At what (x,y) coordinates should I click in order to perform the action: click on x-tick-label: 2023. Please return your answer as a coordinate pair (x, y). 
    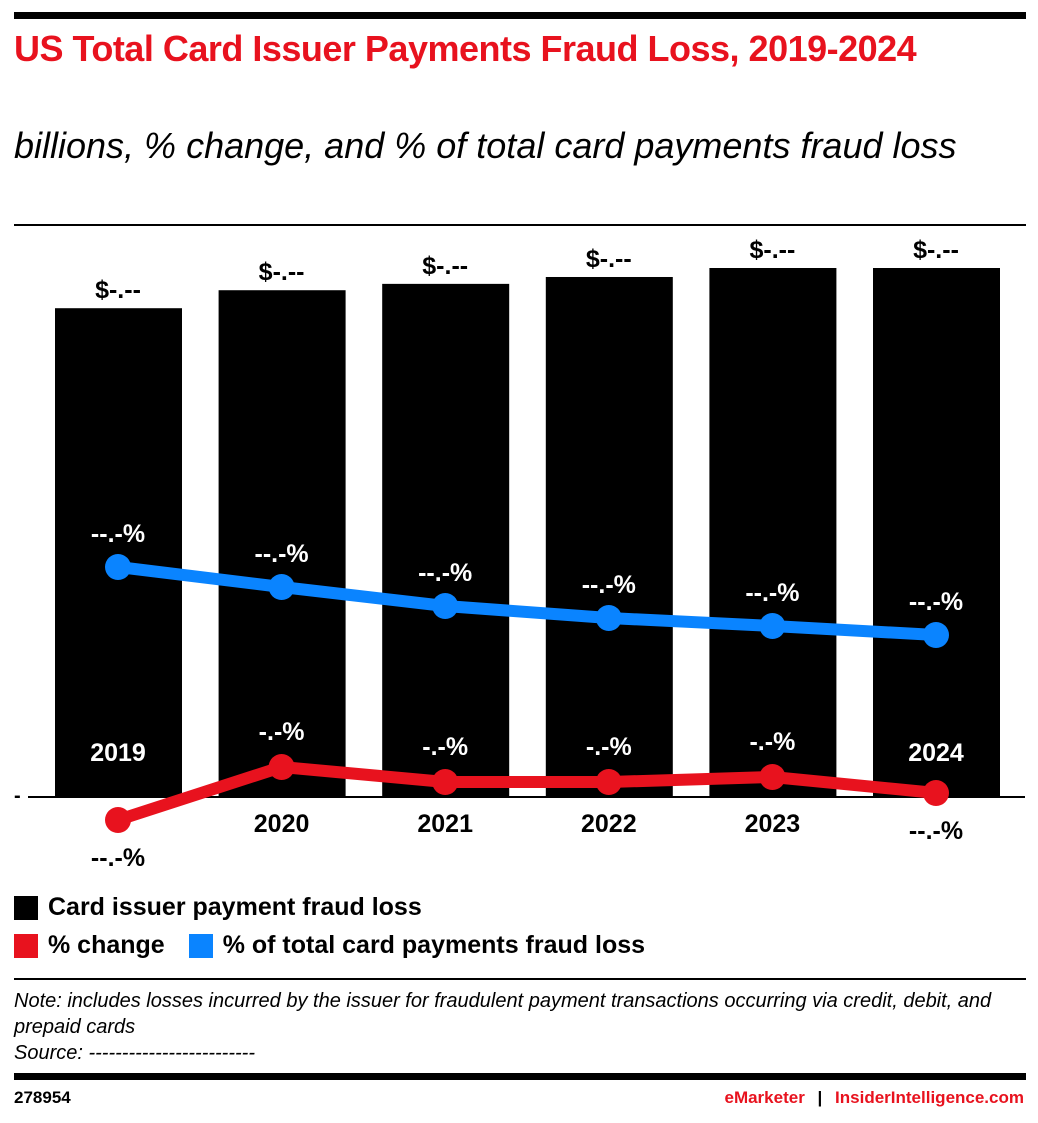
    Looking at the image, I should click on (773, 824).